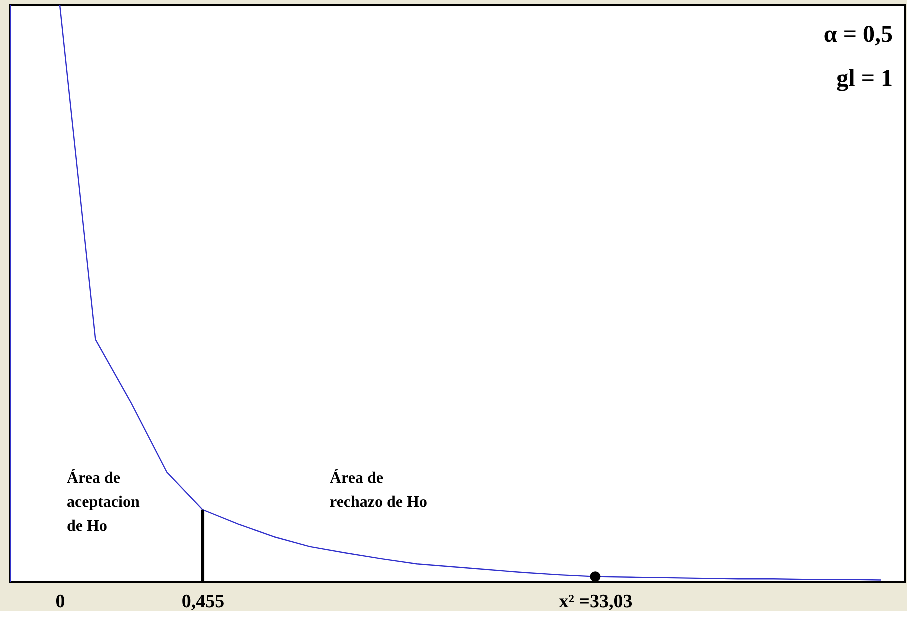  Describe the element at coordinates (858, 35) in the screenshot. I see `annotation: α = 0,5` at that location.